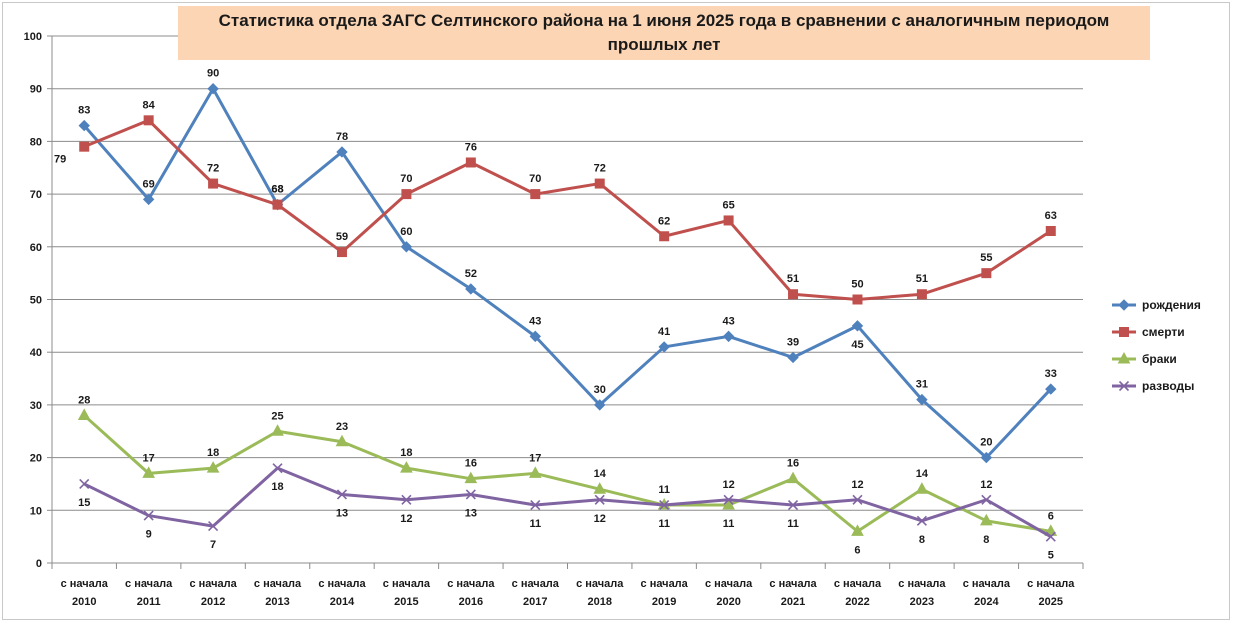 The image size is (1234, 624). Describe the element at coordinates (1156, 345) in the screenshot. I see `legend: рождения смерти браки разводы` at that location.